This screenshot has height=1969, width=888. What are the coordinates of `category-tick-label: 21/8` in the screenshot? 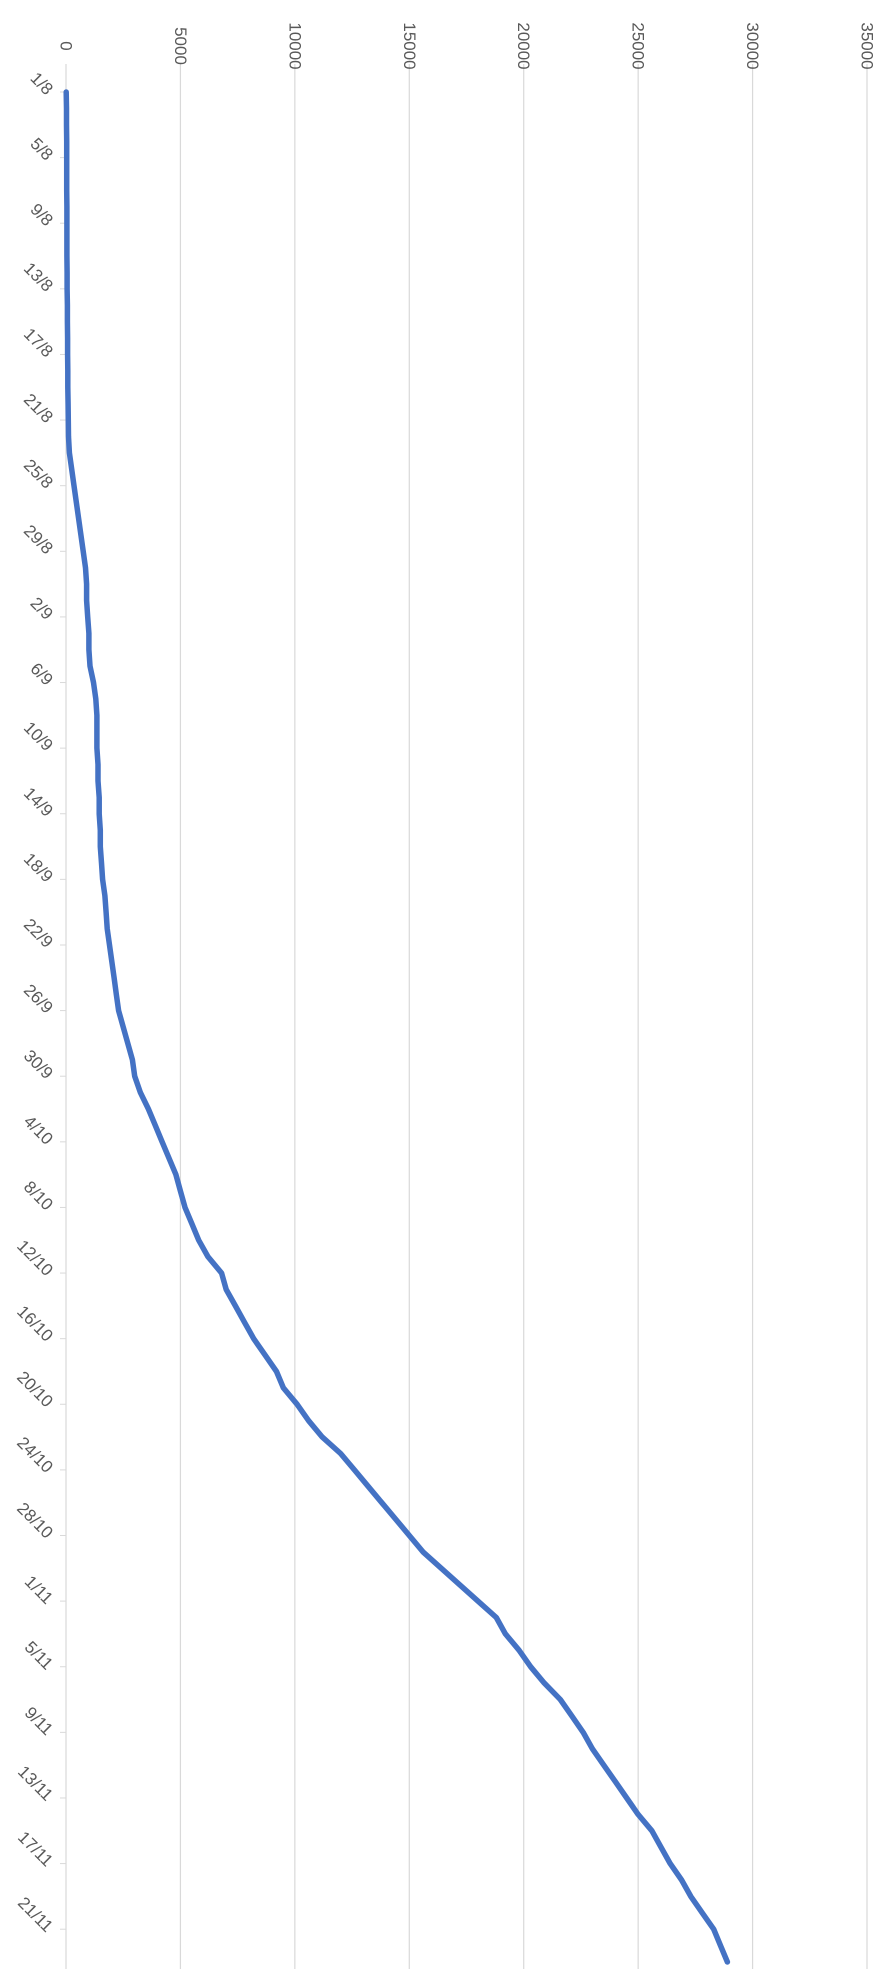 It's located at (38, 408).